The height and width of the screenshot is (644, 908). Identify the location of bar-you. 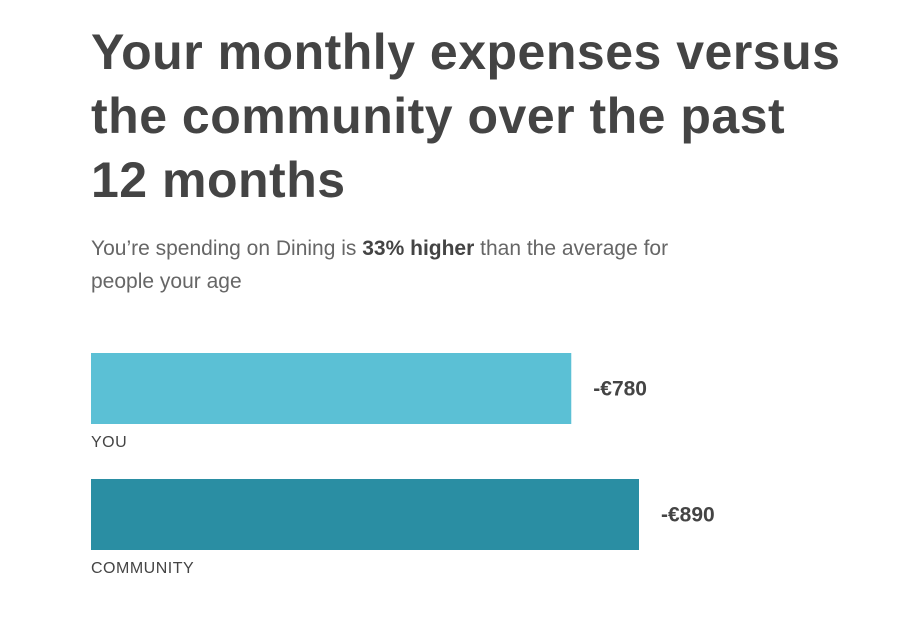
(331, 388).